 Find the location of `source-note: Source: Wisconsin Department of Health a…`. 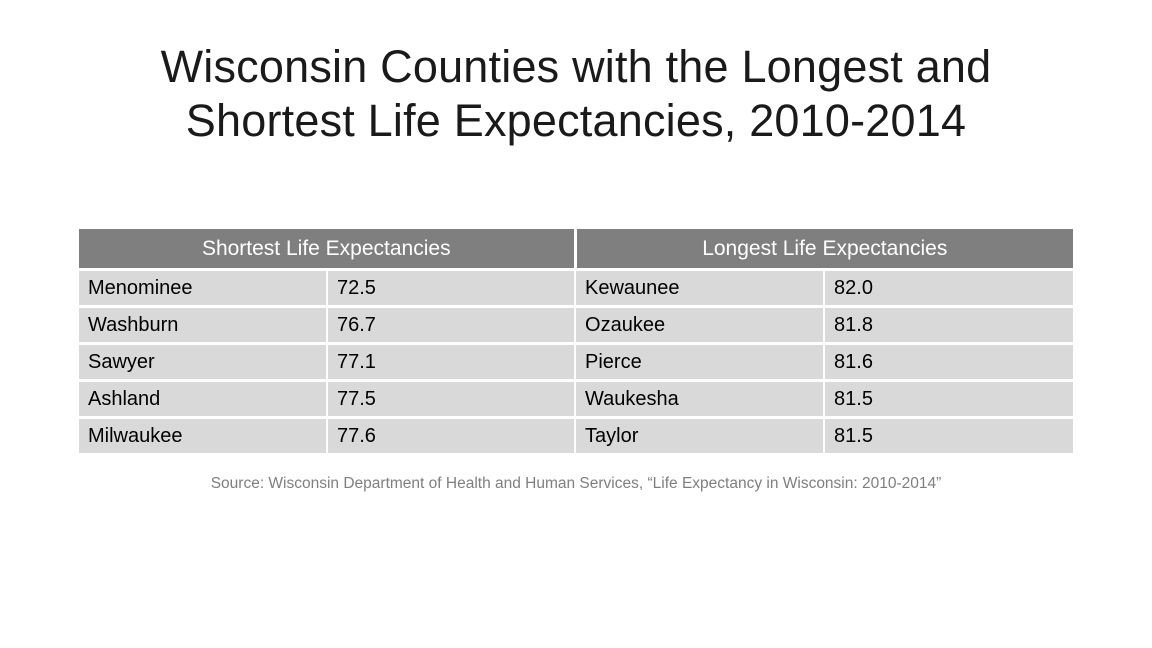

source-note: Source: Wisconsin Department of Health a… is located at coordinates (576, 483).